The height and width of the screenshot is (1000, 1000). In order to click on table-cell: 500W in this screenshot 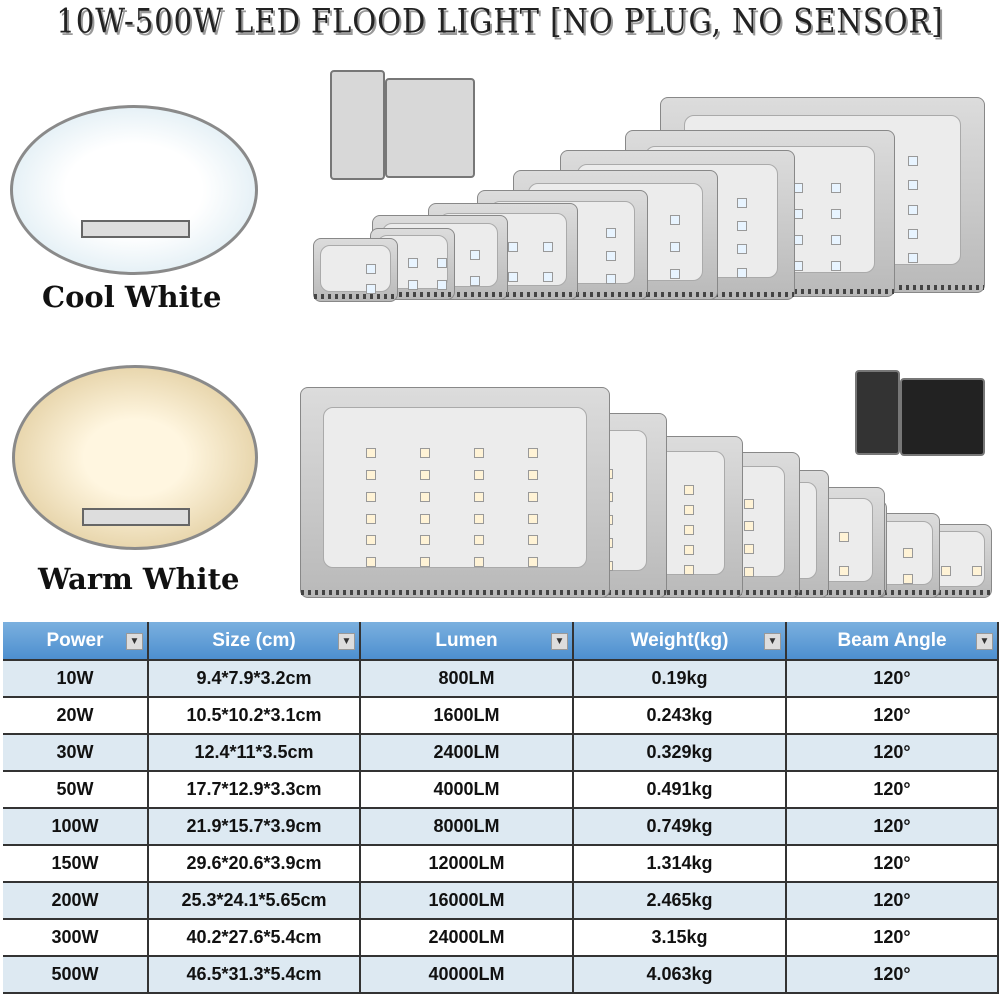, I will do `click(76, 975)`.